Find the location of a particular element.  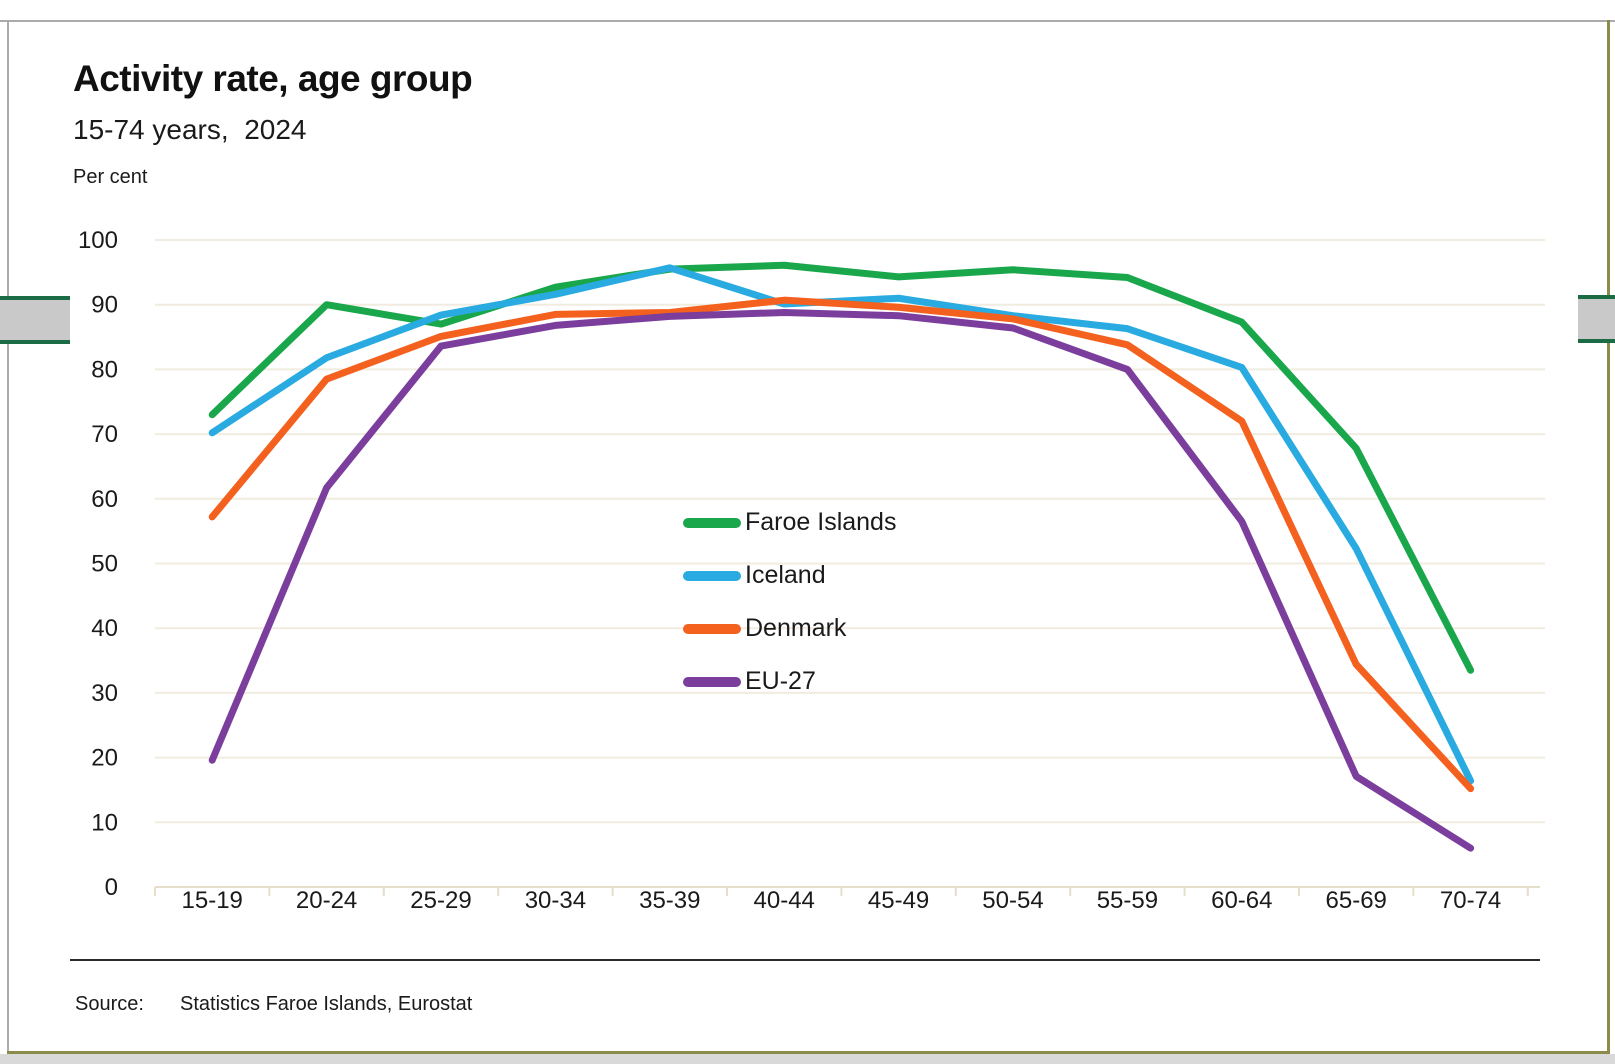

x-tick-label: 45-49 is located at coordinates (898, 900).